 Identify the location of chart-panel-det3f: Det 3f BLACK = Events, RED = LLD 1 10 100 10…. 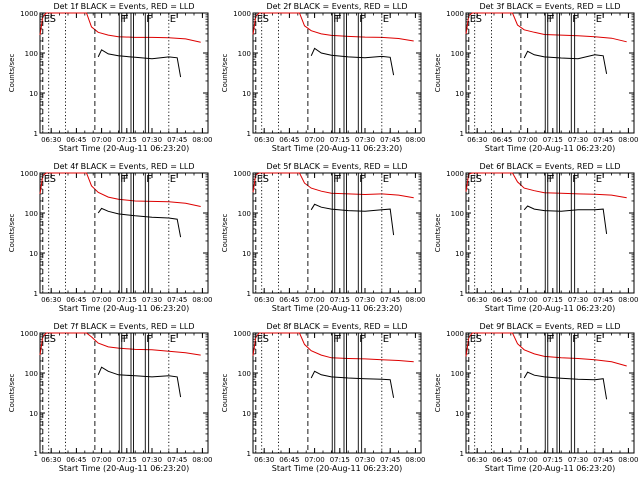
(536, 77).